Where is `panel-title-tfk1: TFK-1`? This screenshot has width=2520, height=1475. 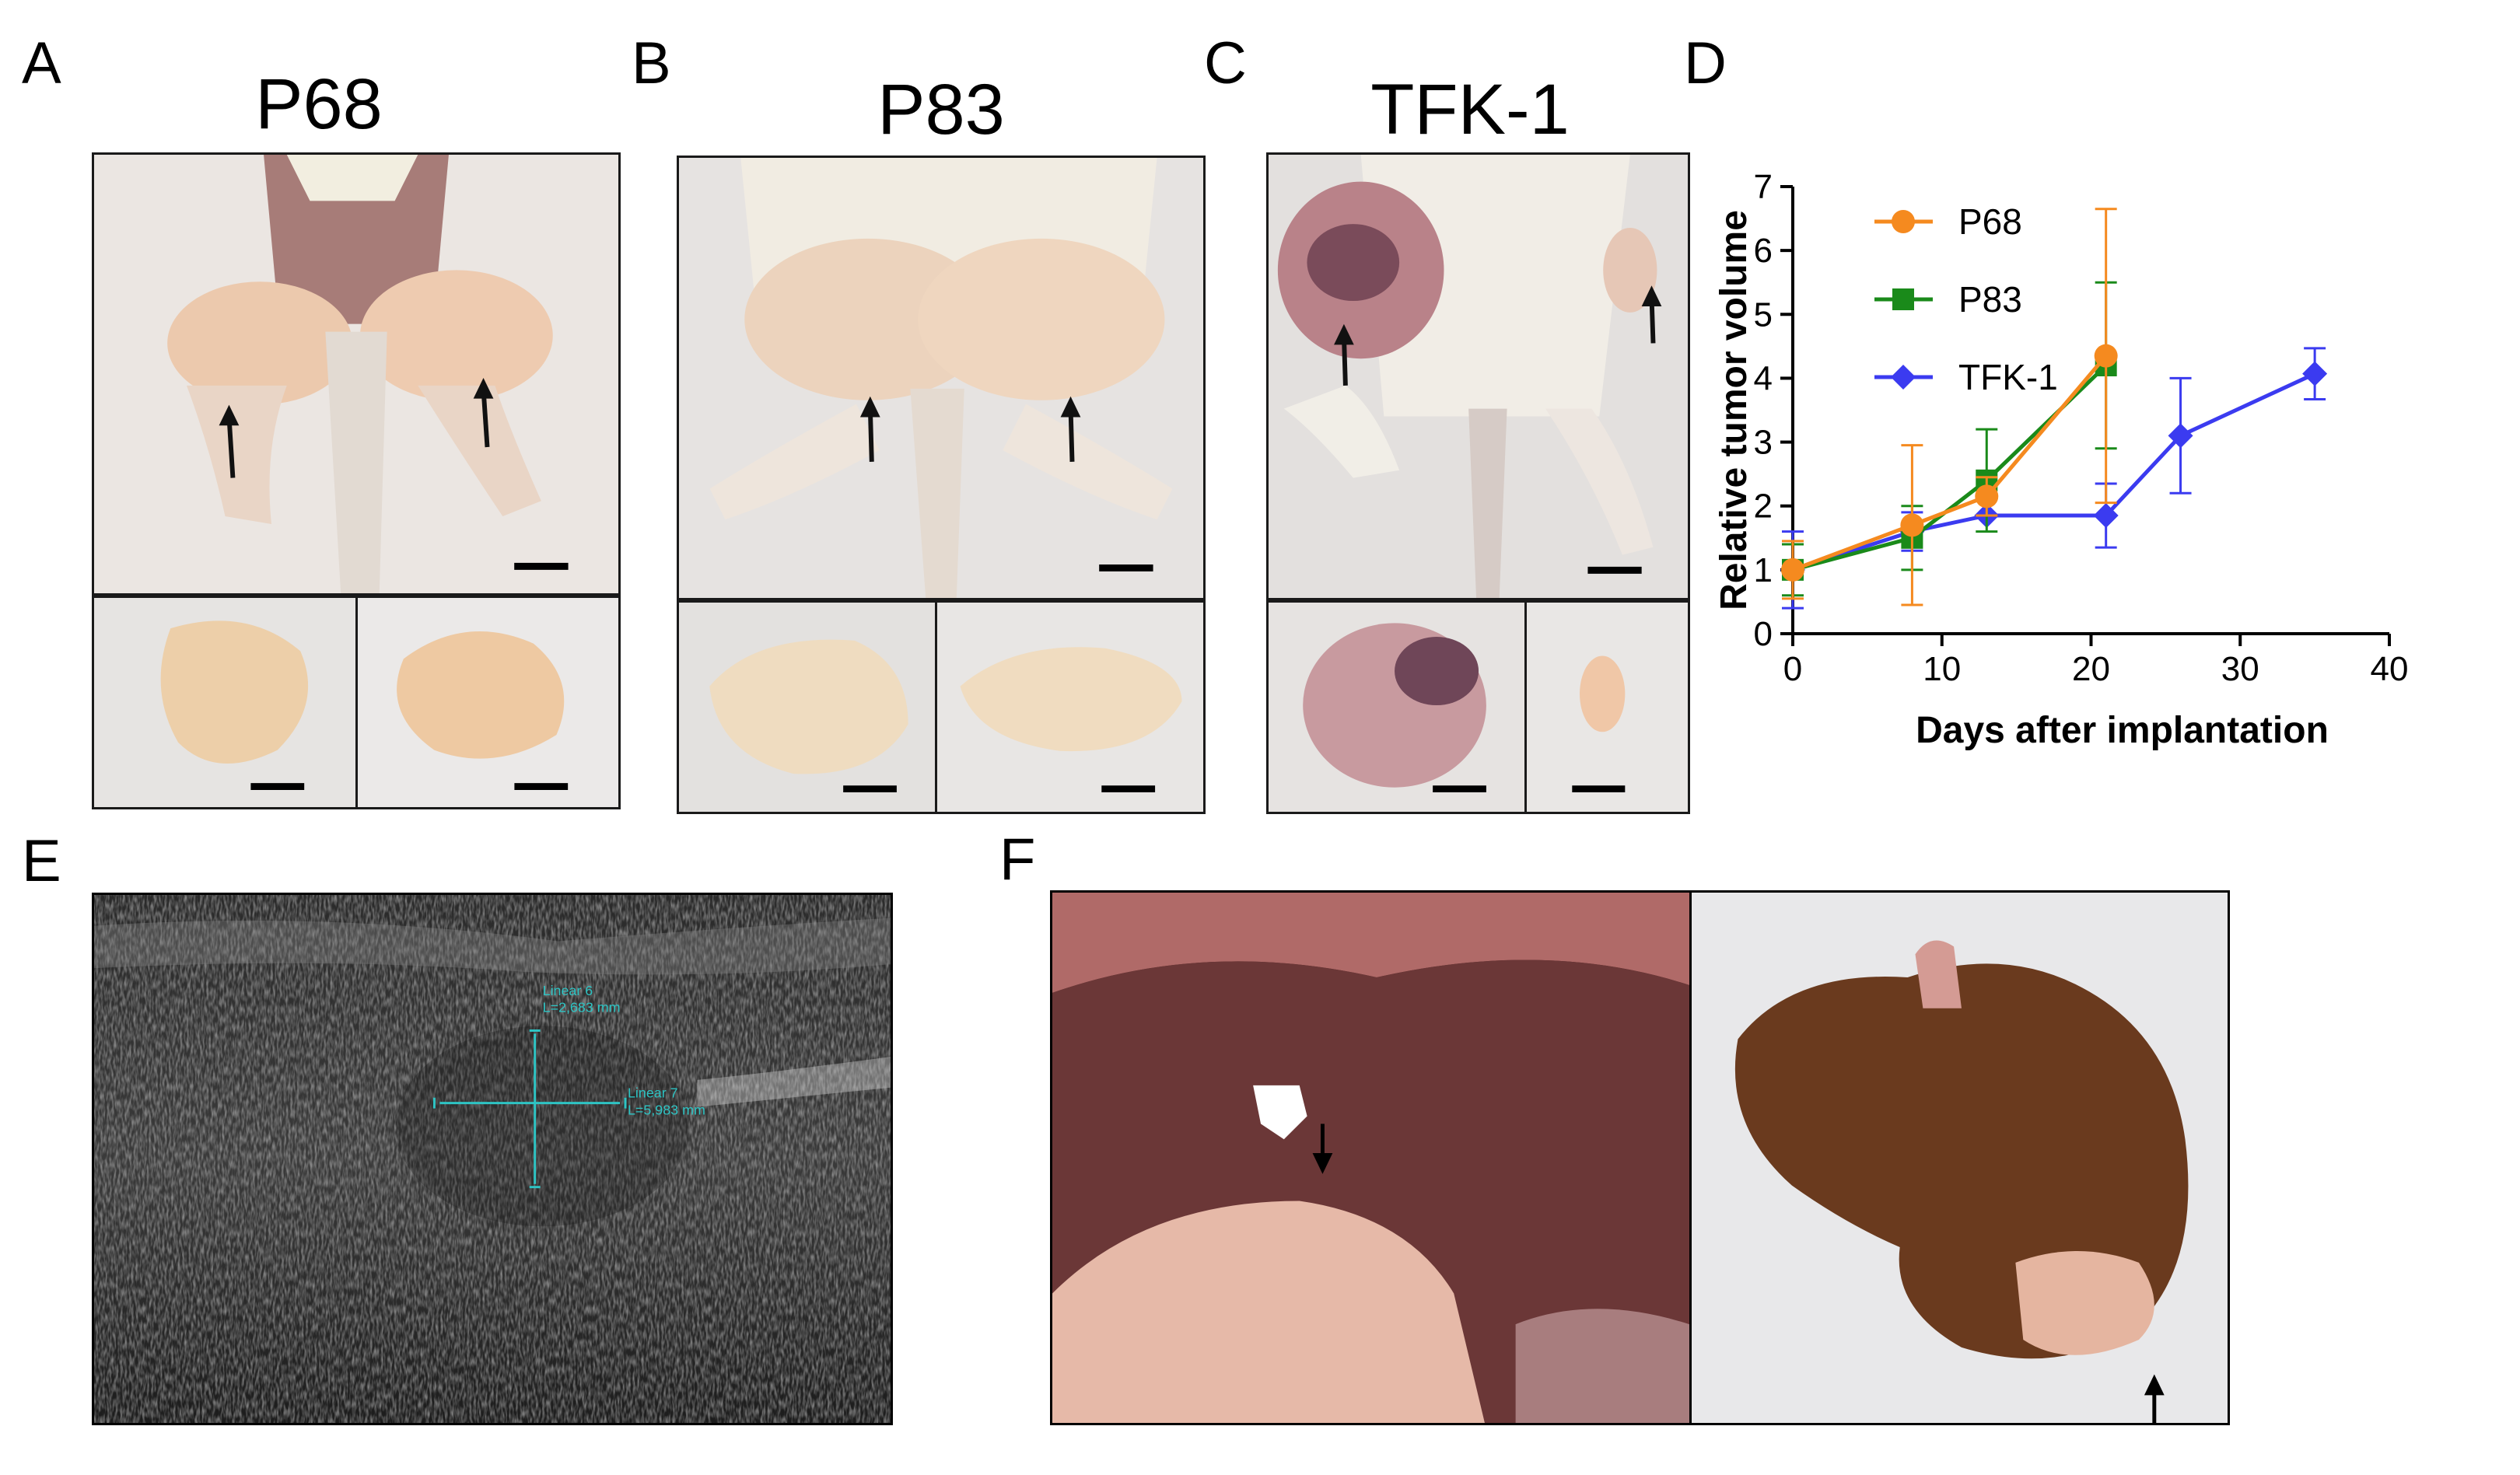
panel-title-tfk1: TFK-1 is located at coordinates (1470, 109).